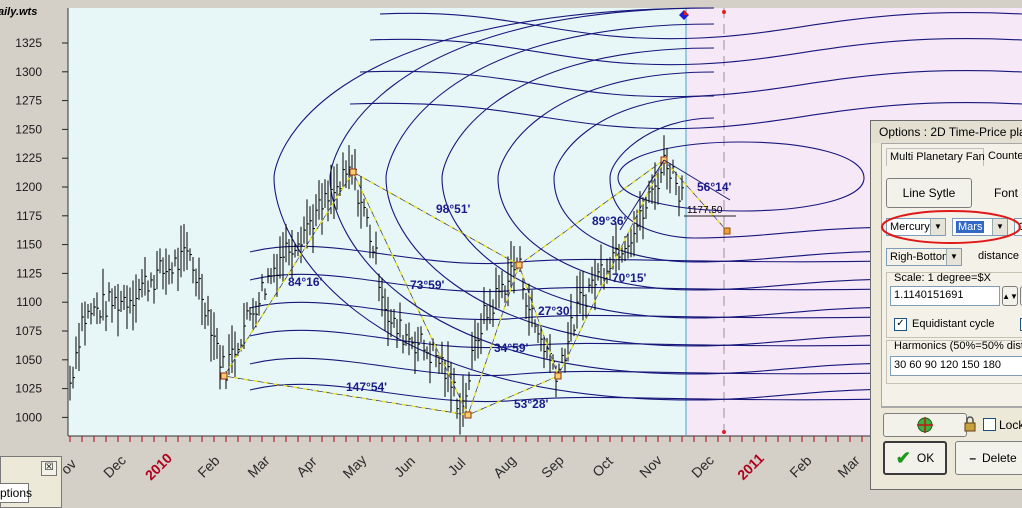  What do you see at coordinates (305, 282) in the screenshot?
I see `angle-label: 84°16'` at bounding box center [305, 282].